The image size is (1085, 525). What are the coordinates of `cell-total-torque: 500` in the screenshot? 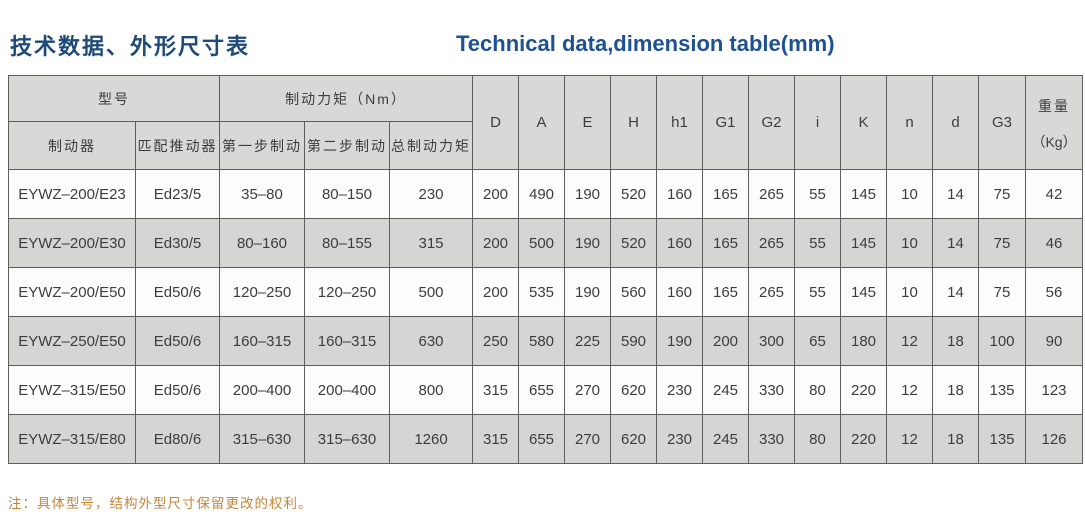 It's located at (431, 292).